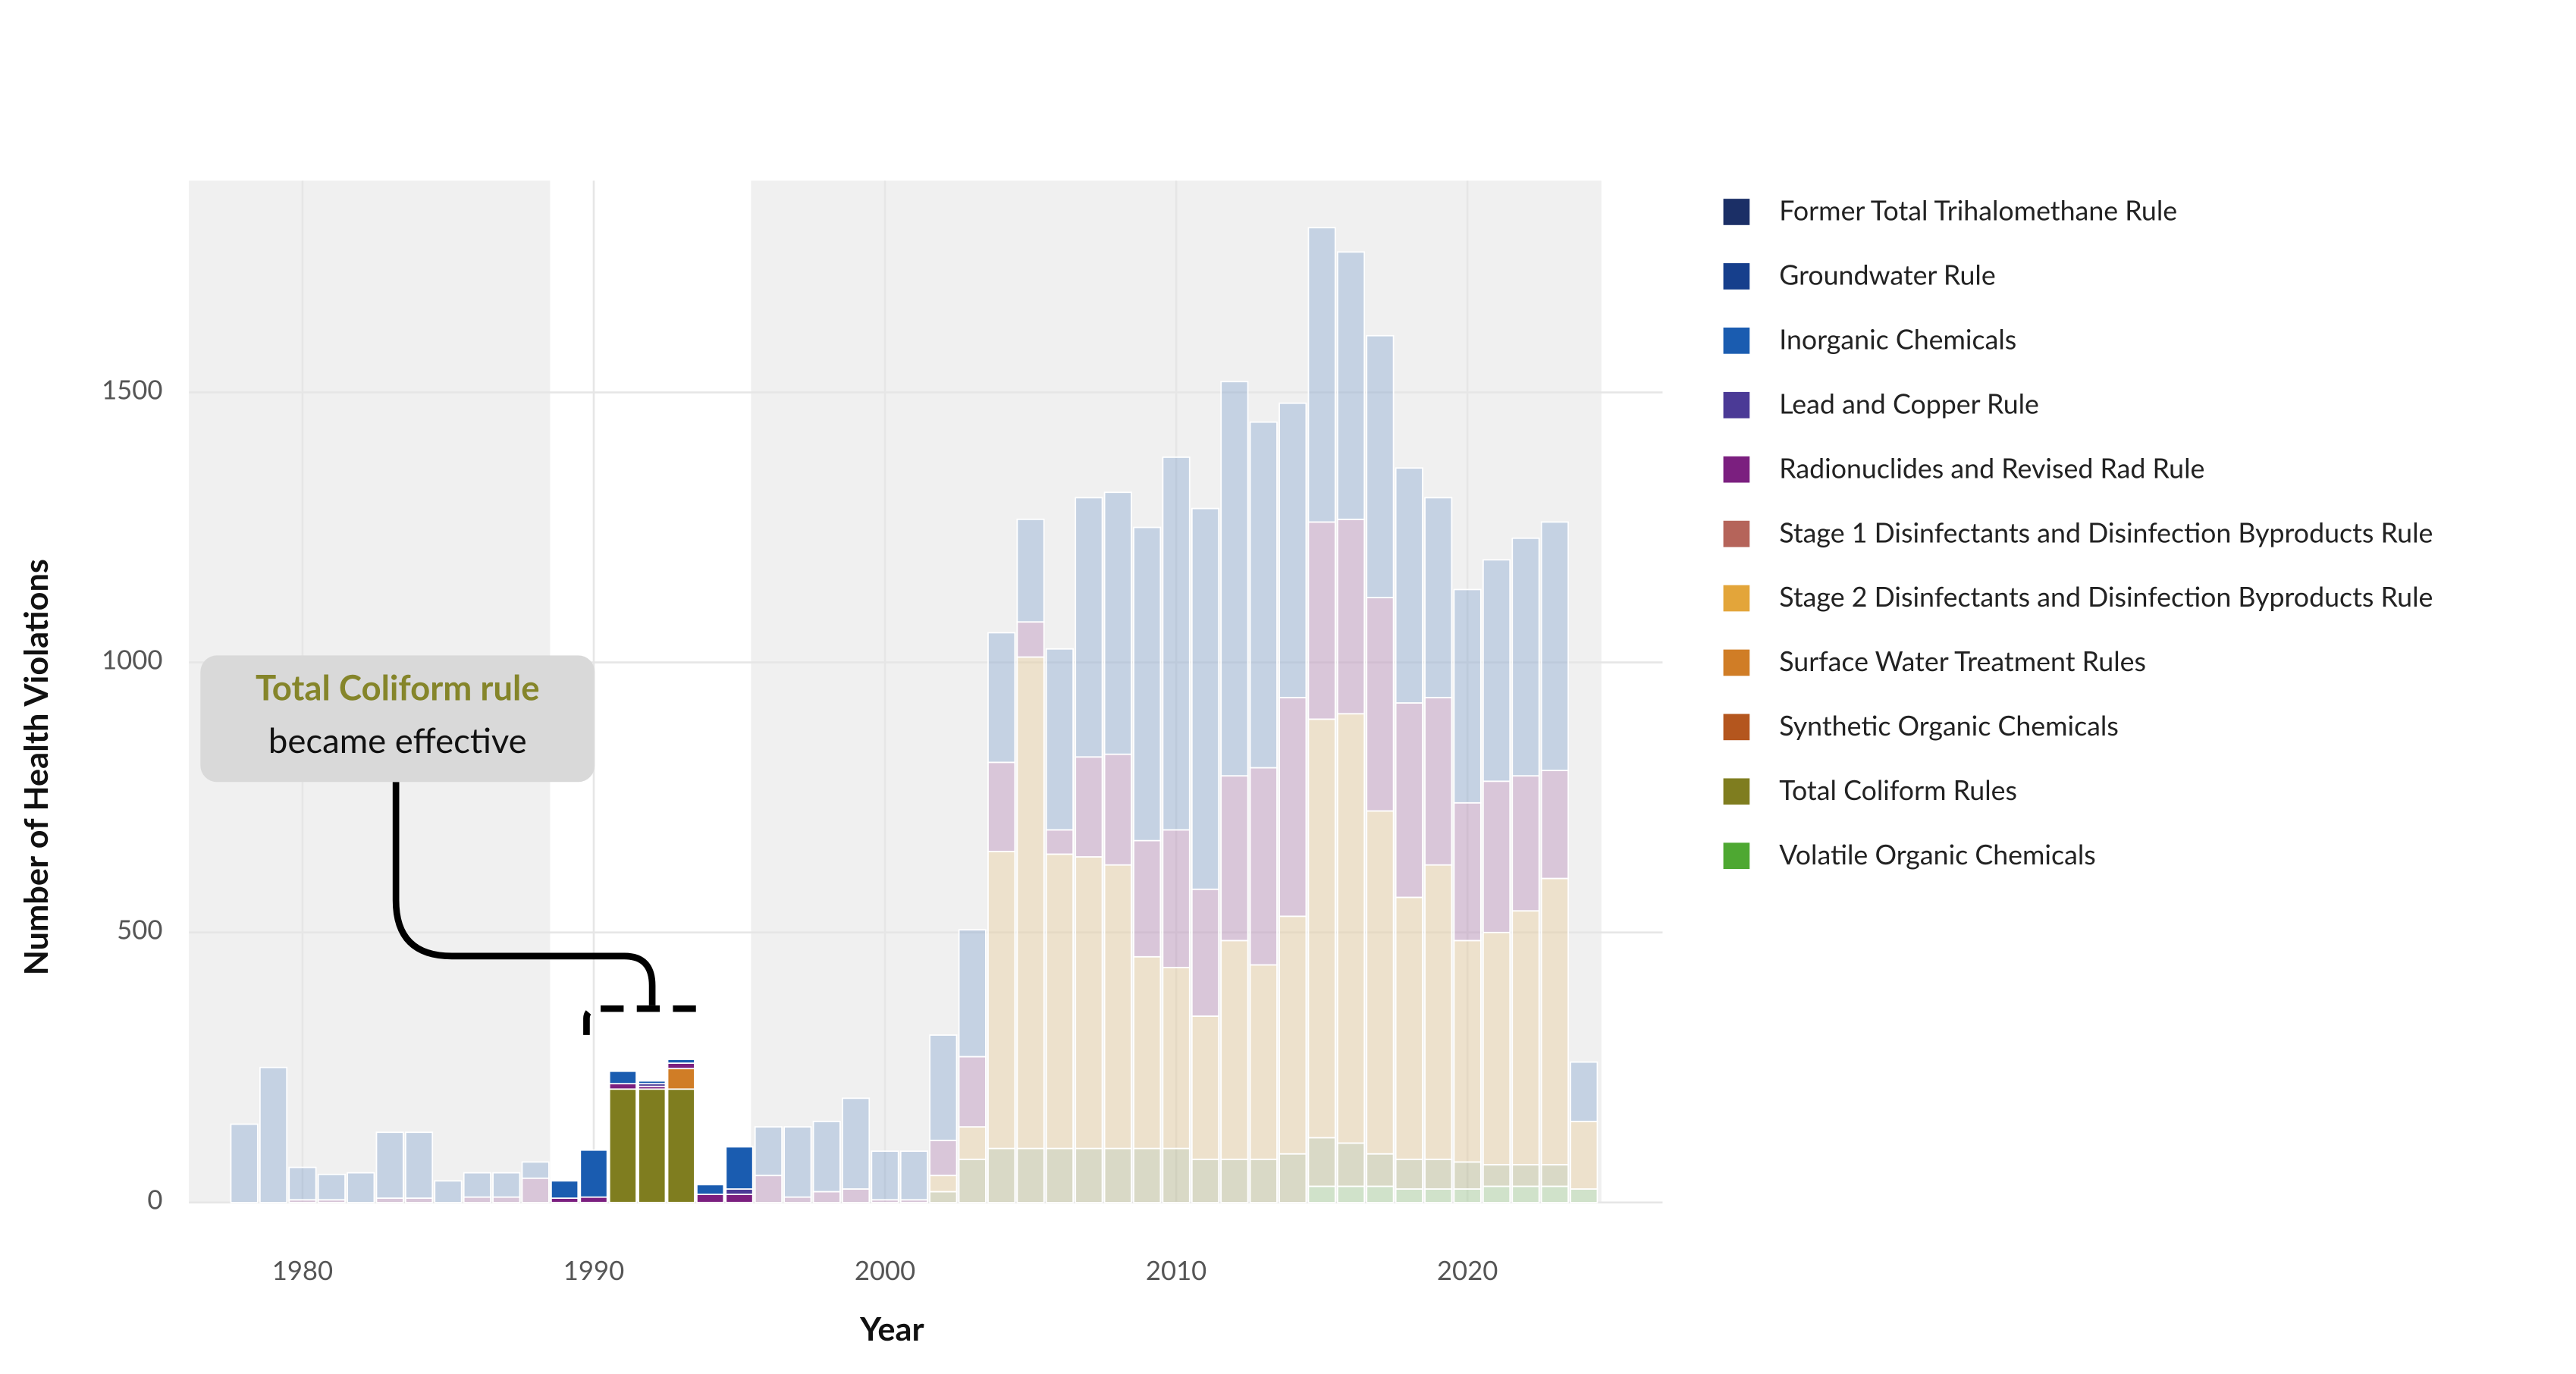 The width and height of the screenshot is (2576, 1374). I want to click on legend-label: Groundwater Rule, so click(1887, 275).